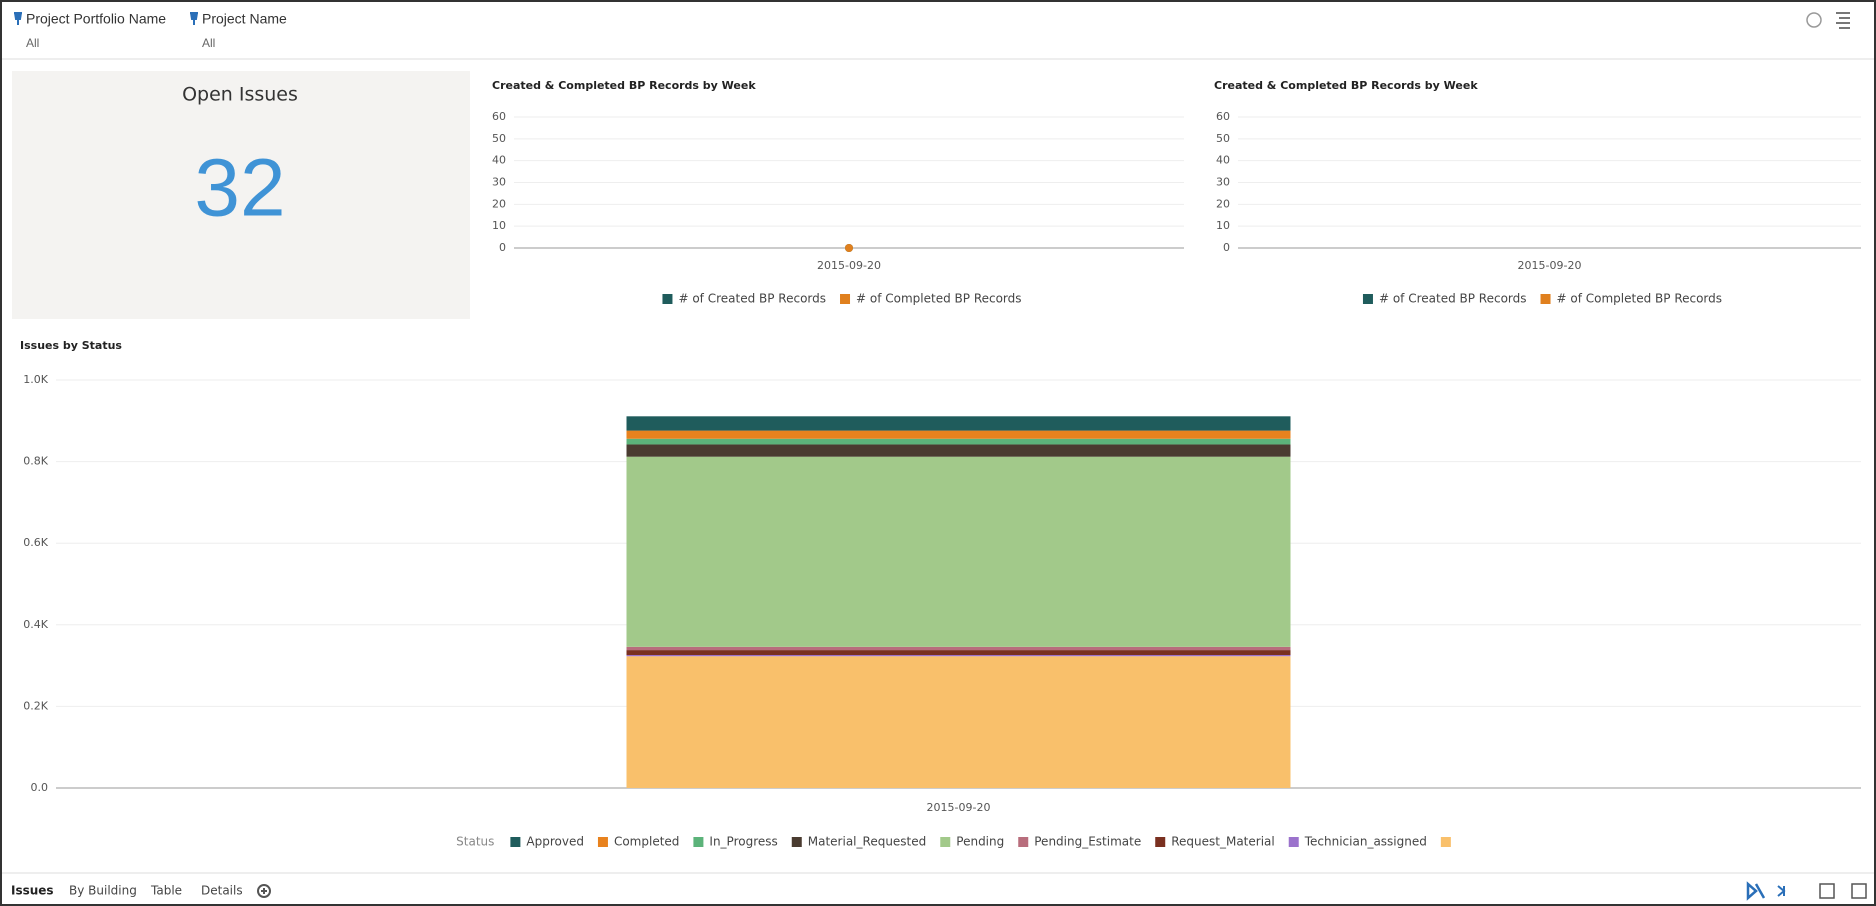 The height and width of the screenshot is (906, 1876). Describe the element at coordinates (867, 842) in the screenshot. I see `legend-label: Material_Requested` at that location.